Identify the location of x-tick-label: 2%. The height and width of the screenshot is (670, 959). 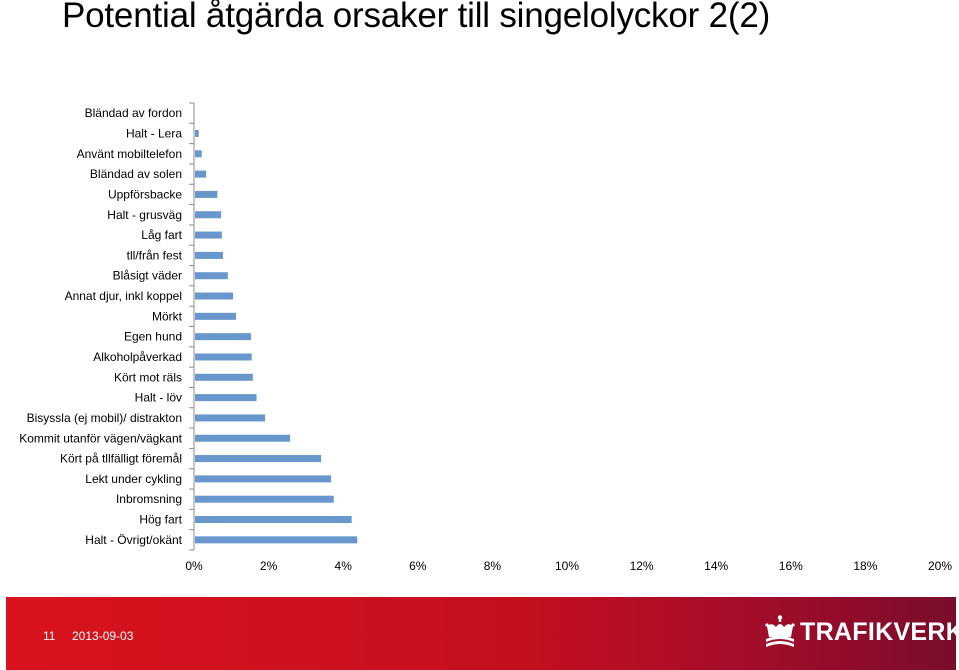
(269, 566).